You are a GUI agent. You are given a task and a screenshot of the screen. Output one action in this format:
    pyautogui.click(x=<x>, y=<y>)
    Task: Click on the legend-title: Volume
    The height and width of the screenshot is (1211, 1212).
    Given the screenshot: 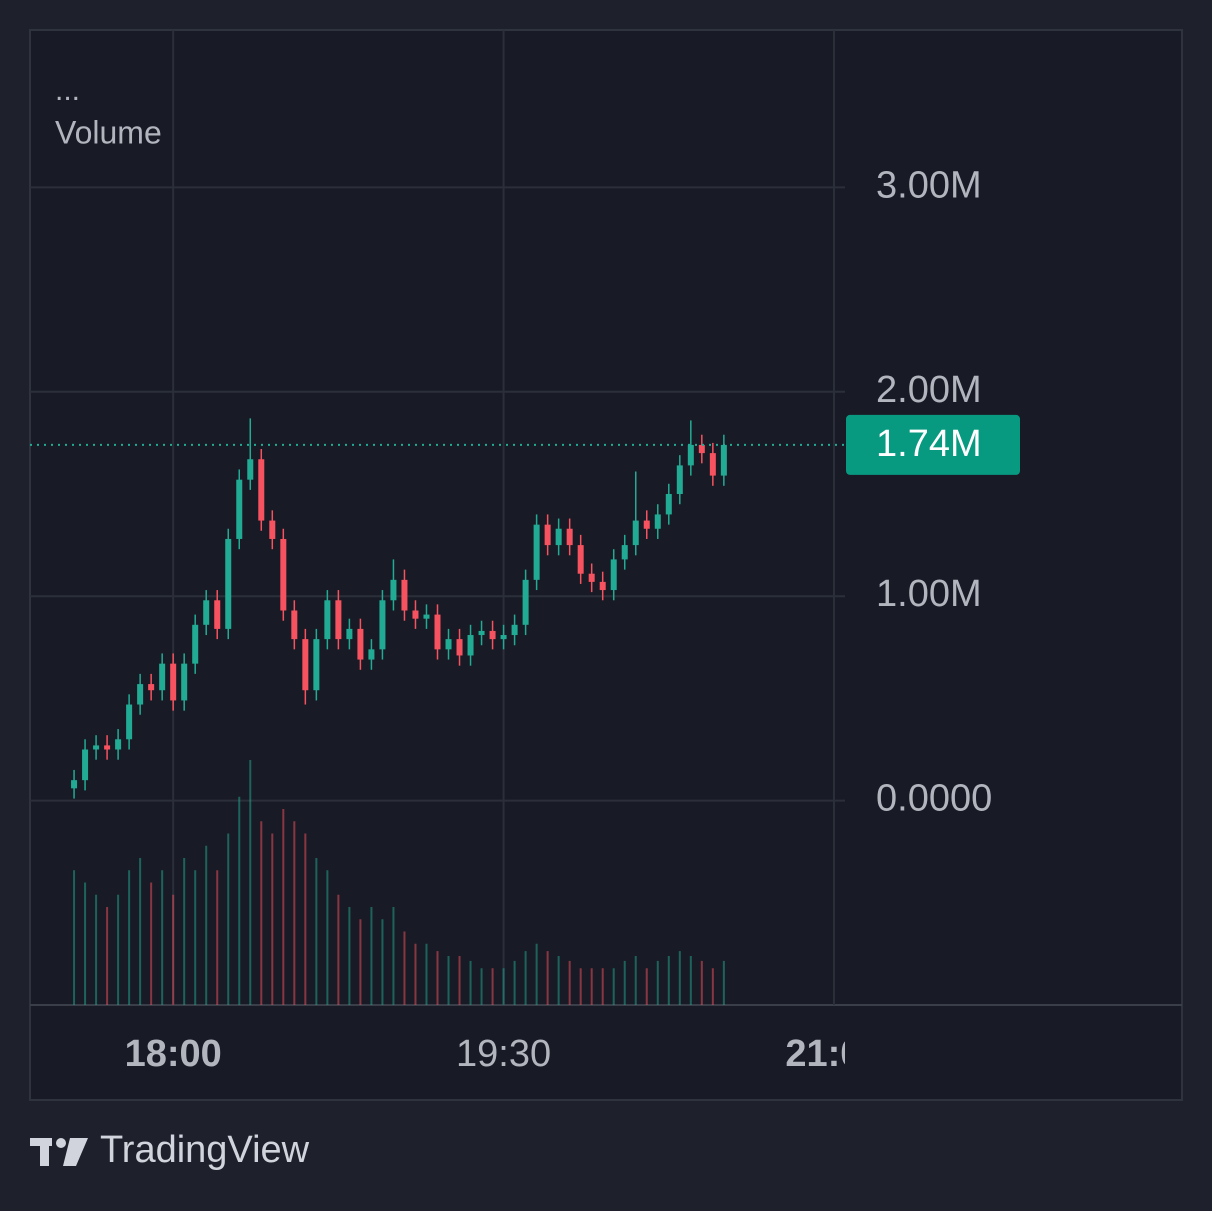 What is the action you would take?
    pyautogui.click(x=108, y=132)
    